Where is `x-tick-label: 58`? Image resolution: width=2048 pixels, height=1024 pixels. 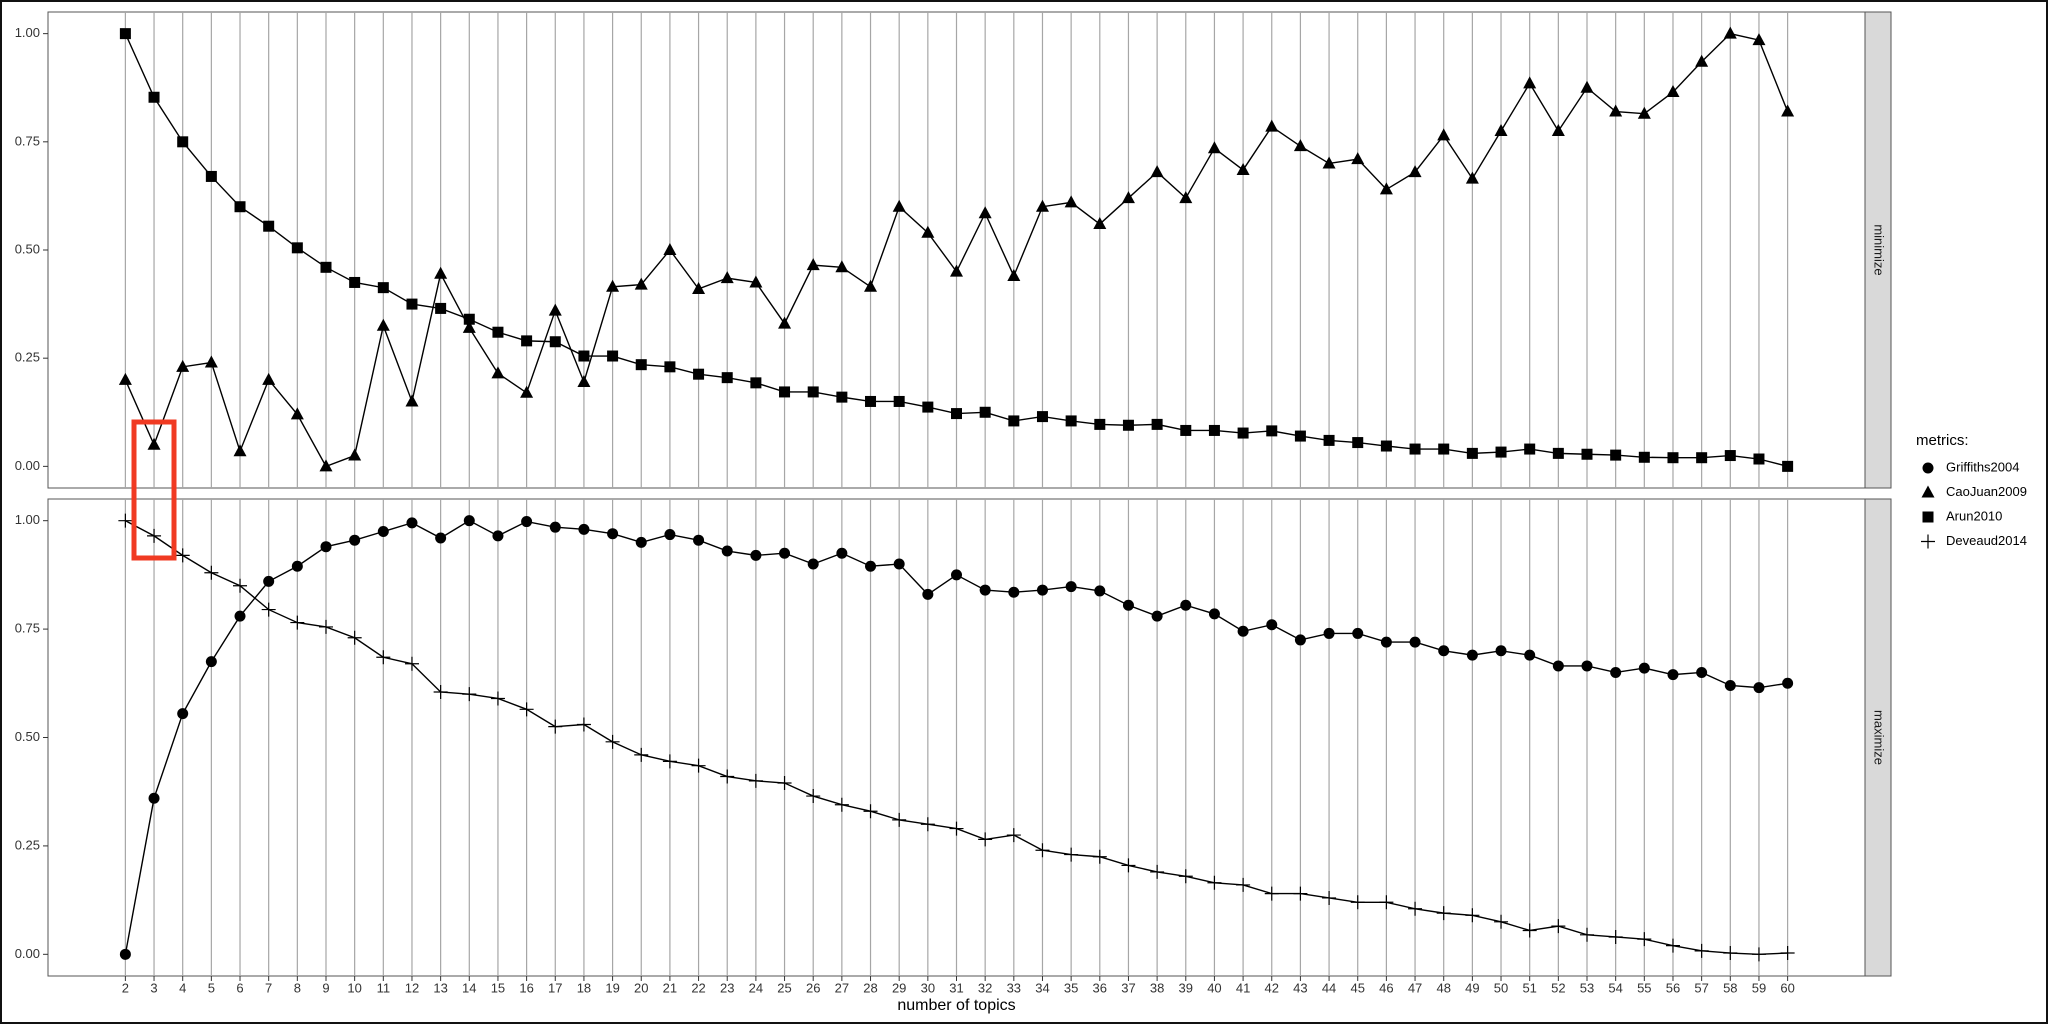
x-tick-label: 58 is located at coordinates (1730, 987).